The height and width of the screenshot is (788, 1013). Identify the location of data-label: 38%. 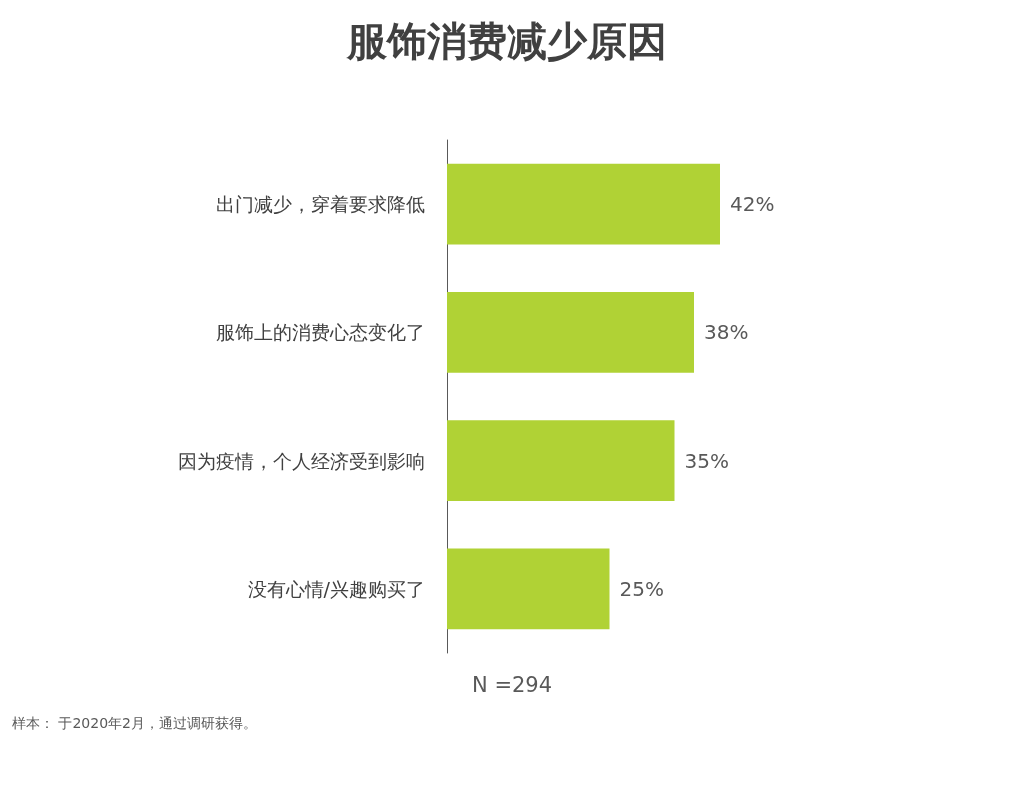
(726, 332).